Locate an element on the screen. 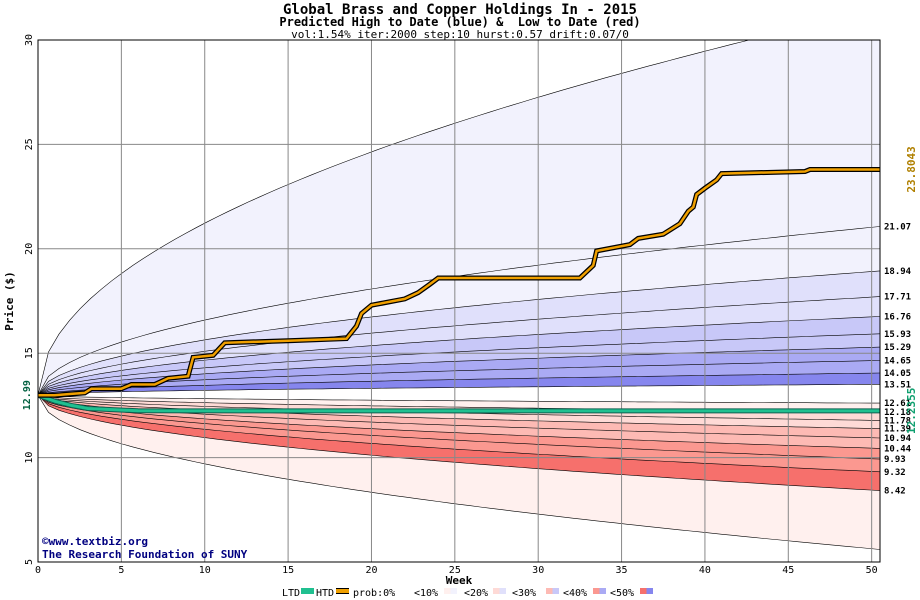 This screenshot has height=600, width=920. x-tick-label: 5 is located at coordinates (121, 570).